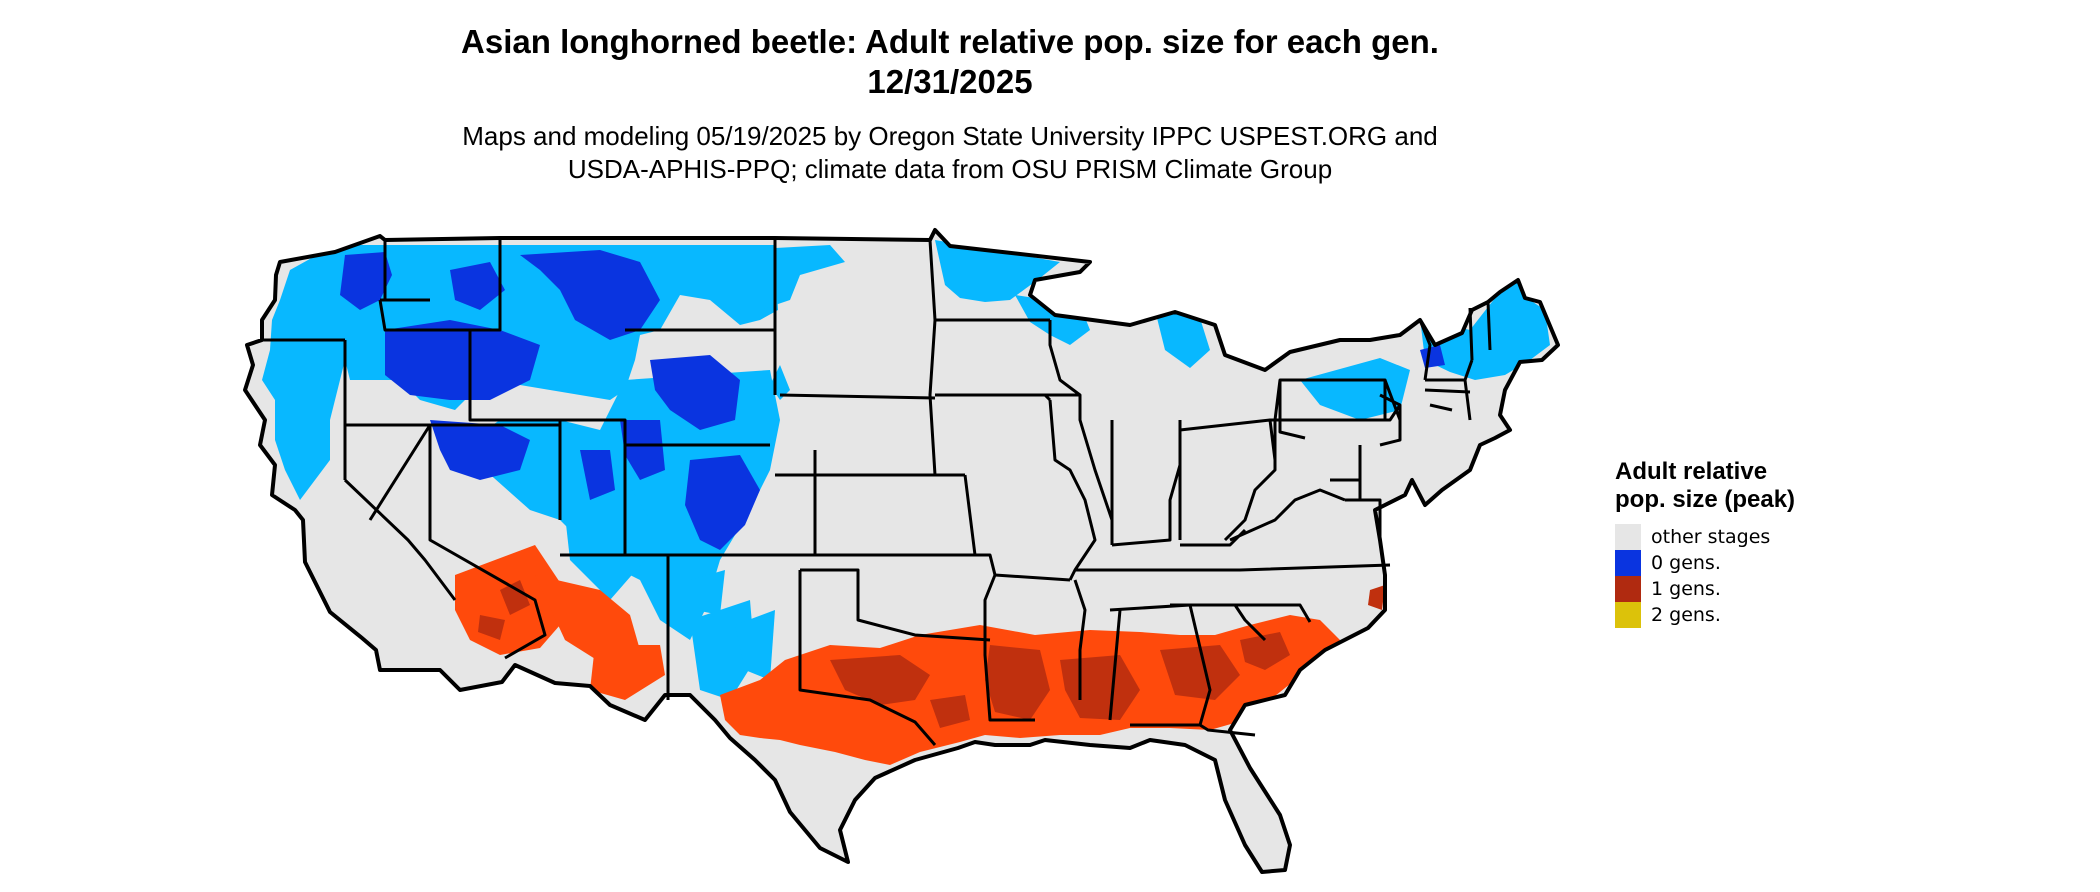 The width and height of the screenshot is (2100, 892). What do you see at coordinates (1711, 537) in the screenshot?
I see `legend-label: other stages` at bounding box center [1711, 537].